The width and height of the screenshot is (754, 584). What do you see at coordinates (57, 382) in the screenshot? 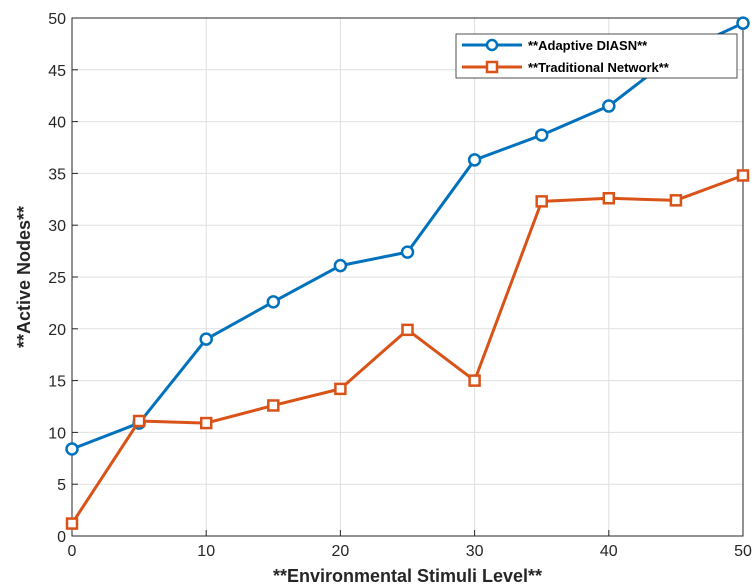
I see `y-tick-label: 15` at bounding box center [57, 382].